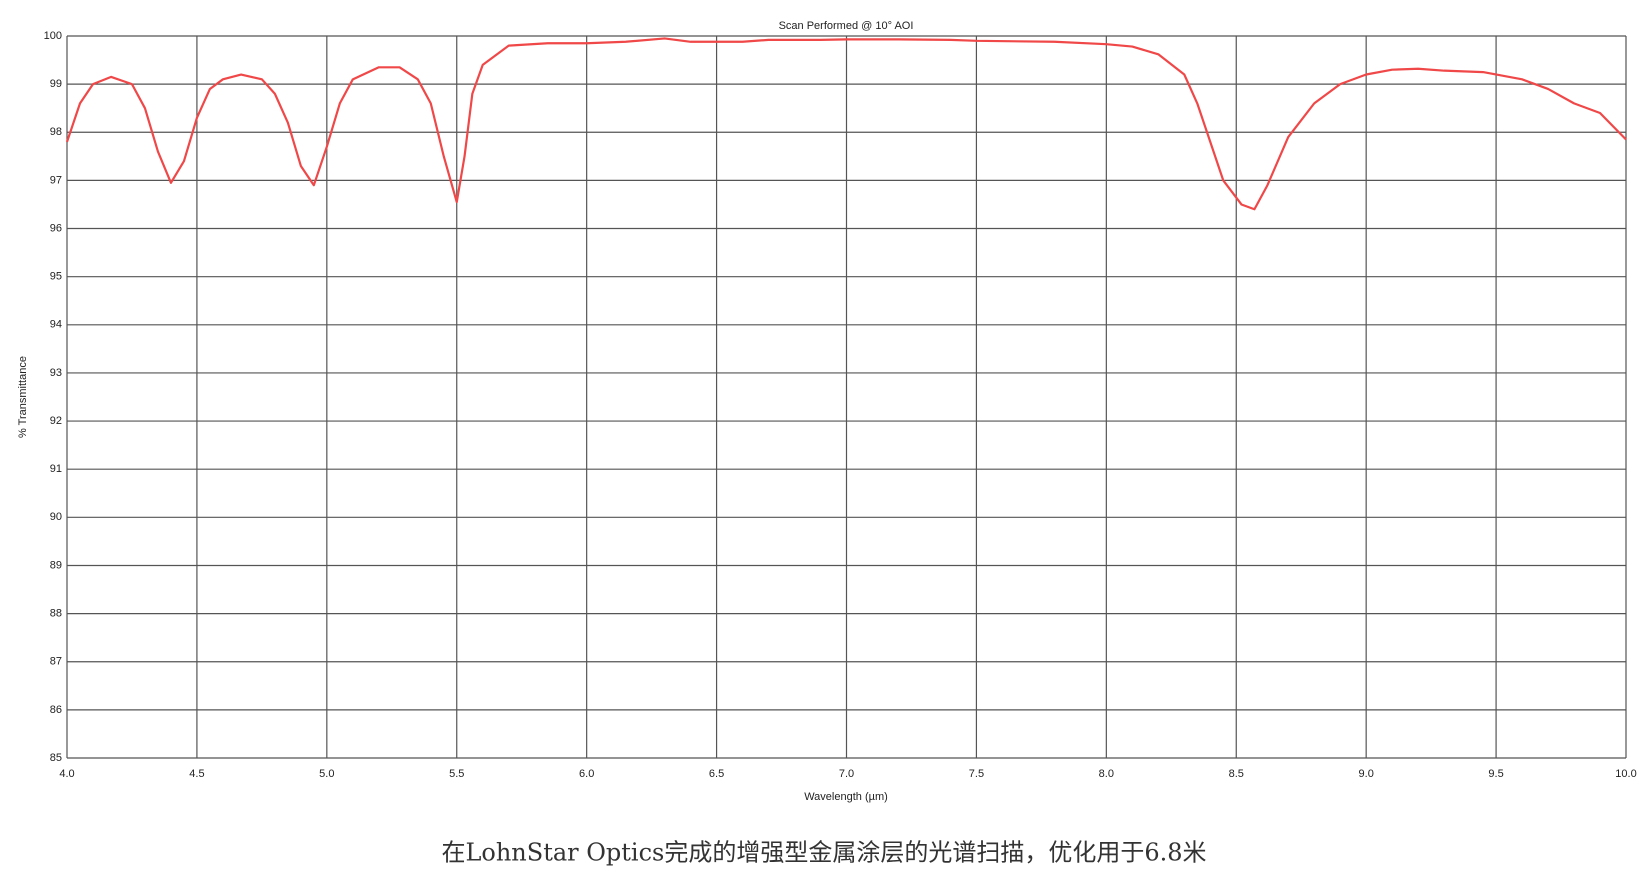  What do you see at coordinates (1106, 774) in the screenshot?
I see `x-tick-label: 8.0` at bounding box center [1106, 774].